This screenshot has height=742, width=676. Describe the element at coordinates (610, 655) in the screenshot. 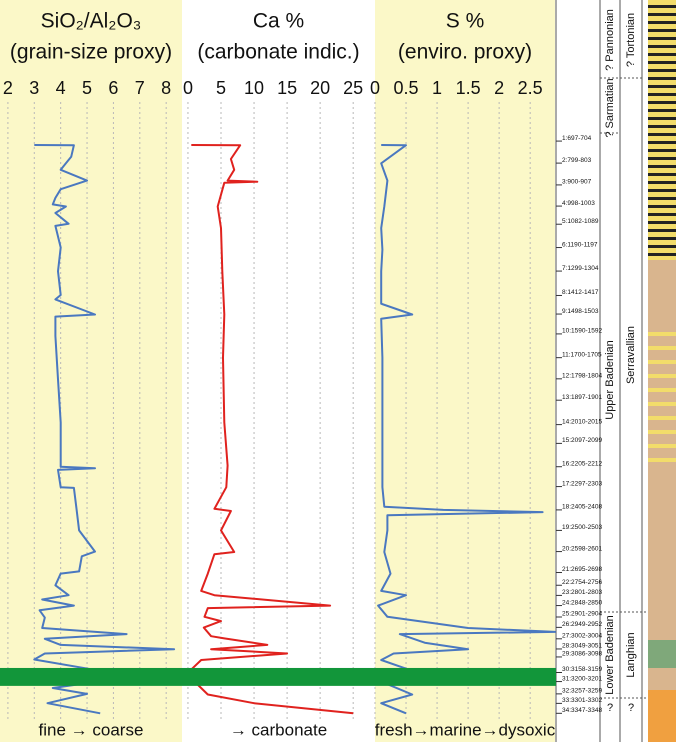

I see `stage-label: Lower Badenian` at that location.